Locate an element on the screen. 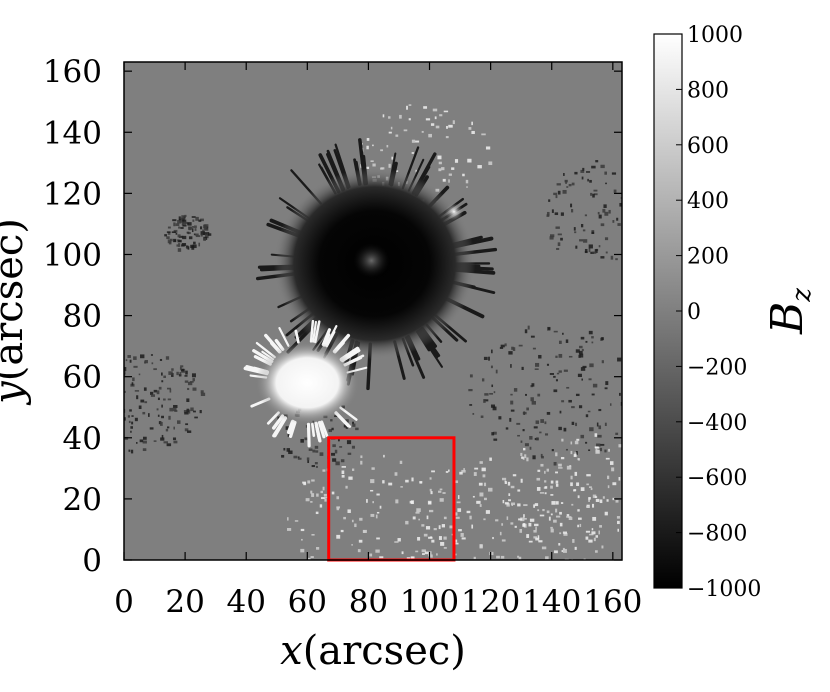  magnetic-features is located at coordinates (370, 293).